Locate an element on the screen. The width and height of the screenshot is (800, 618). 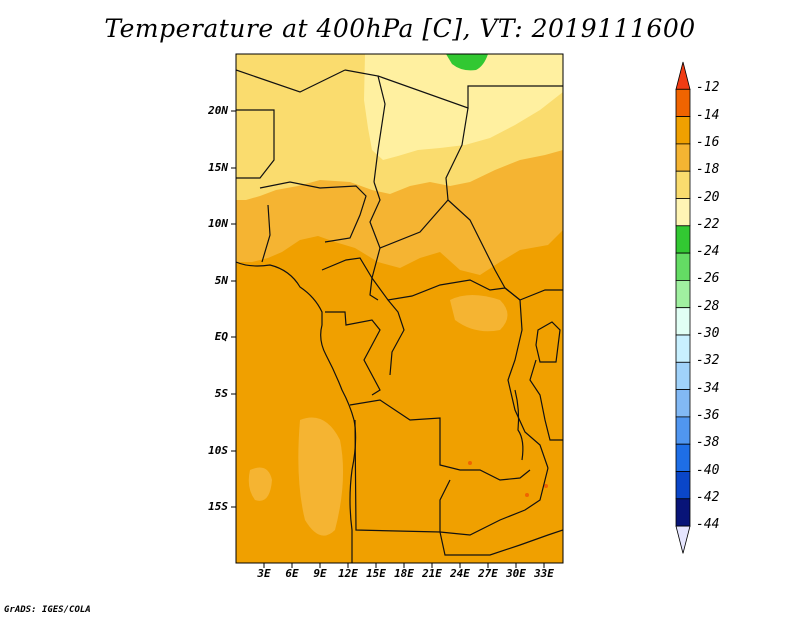
border-lake-tanganyika is located at coordinates (519, 425).